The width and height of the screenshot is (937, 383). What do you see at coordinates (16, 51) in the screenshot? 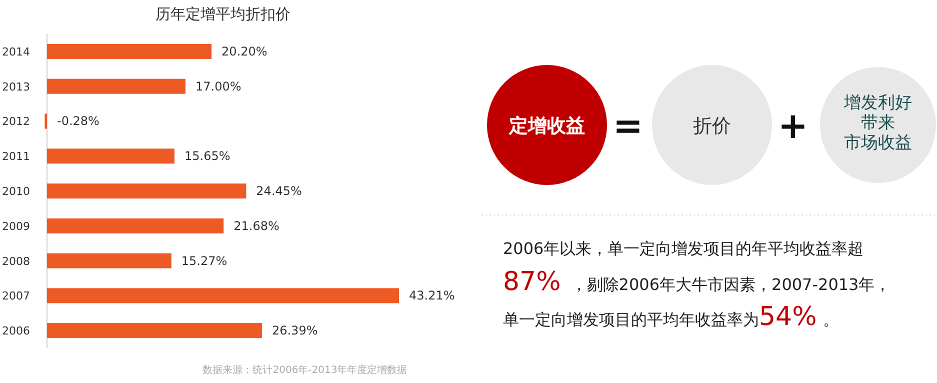
I see `y-tick-label: 2014` at bounding box center [16, 51].